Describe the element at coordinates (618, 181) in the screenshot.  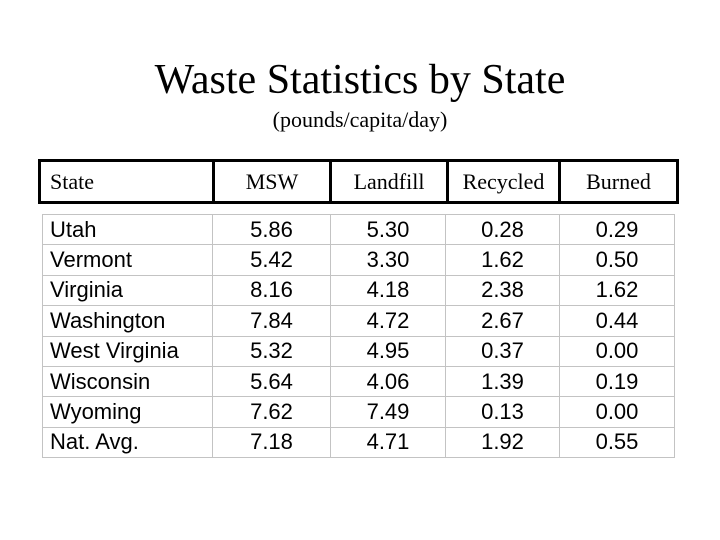
I see `column-header-burned: Burned` at that location.